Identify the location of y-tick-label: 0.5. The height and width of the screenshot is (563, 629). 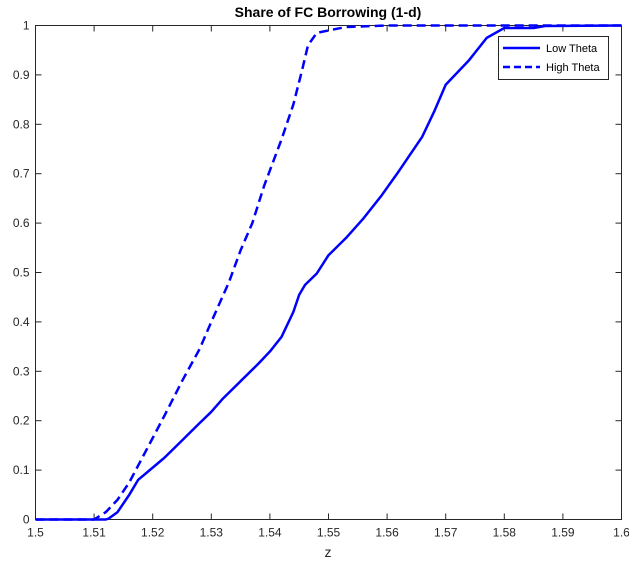
(21, 273).